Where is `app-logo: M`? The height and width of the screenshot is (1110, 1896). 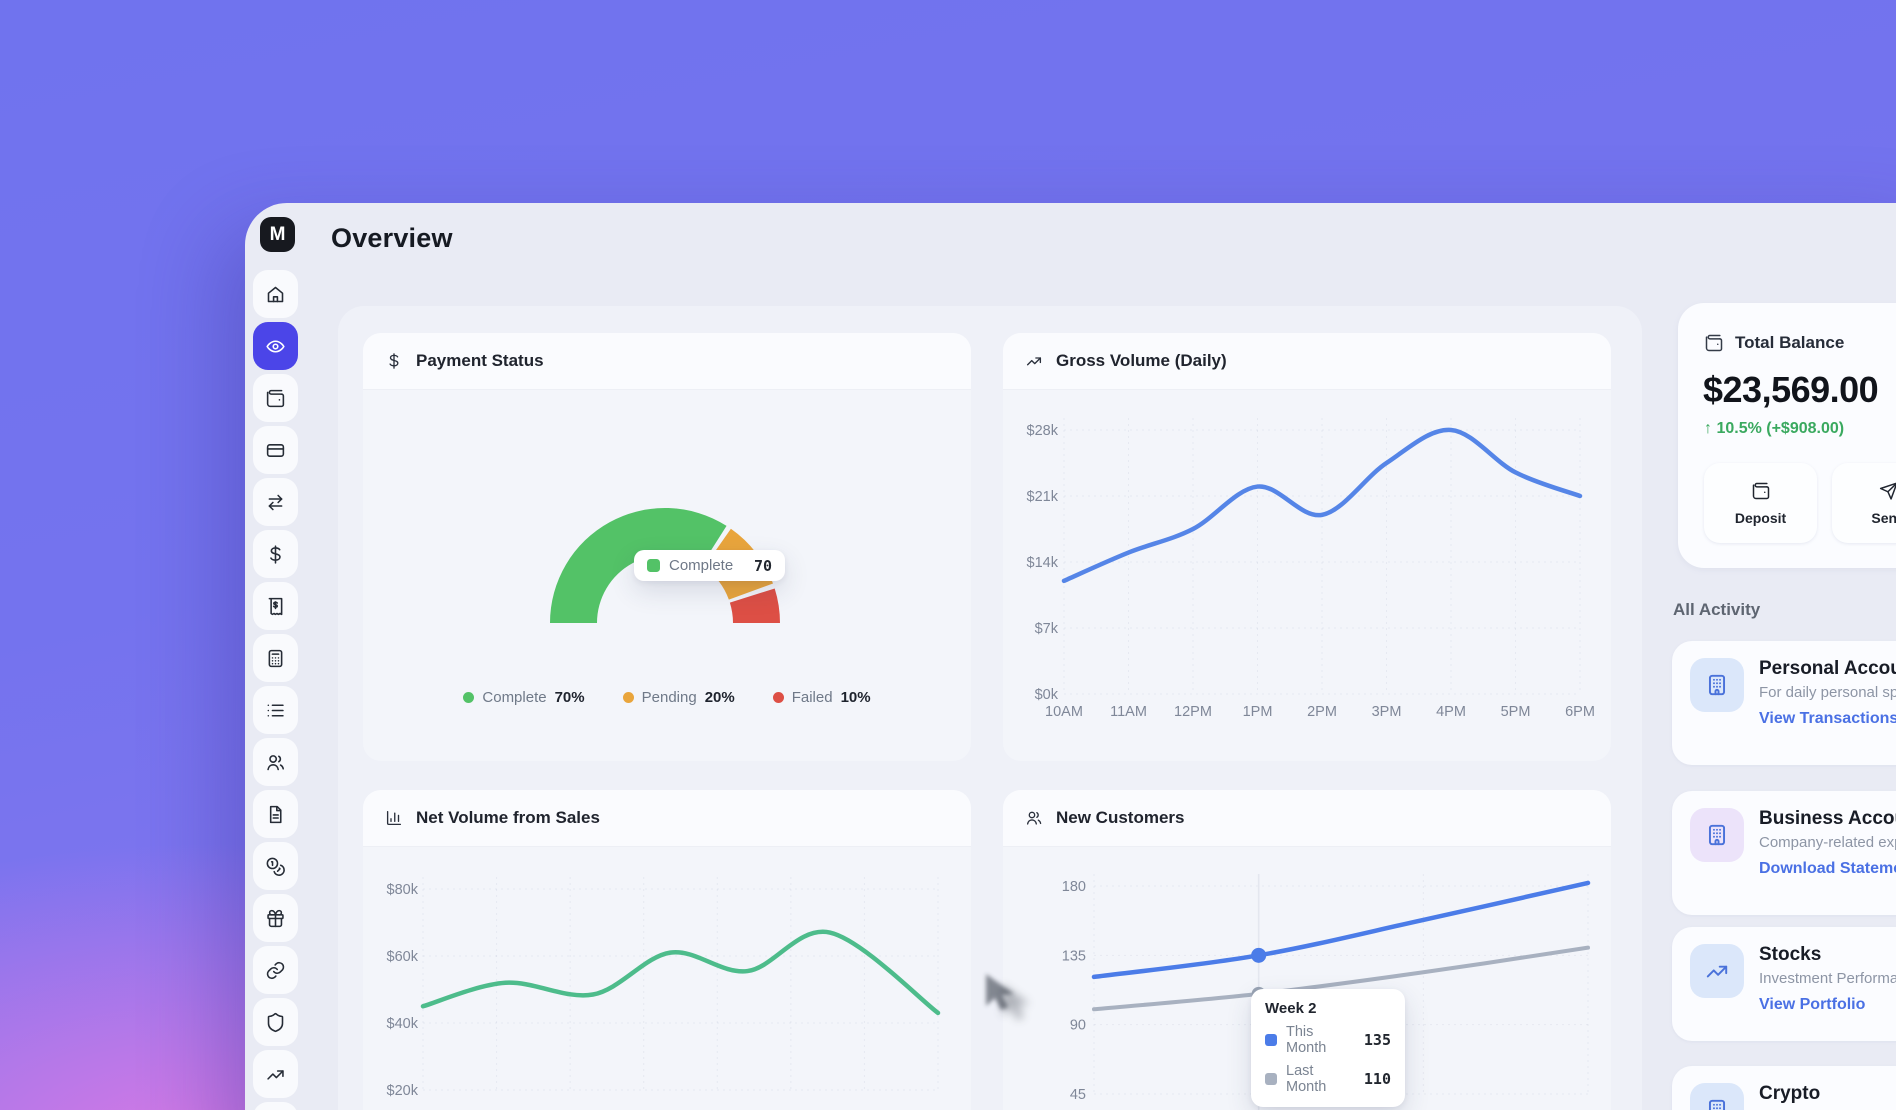
app-logo: M is located at coordinates (277, 234).